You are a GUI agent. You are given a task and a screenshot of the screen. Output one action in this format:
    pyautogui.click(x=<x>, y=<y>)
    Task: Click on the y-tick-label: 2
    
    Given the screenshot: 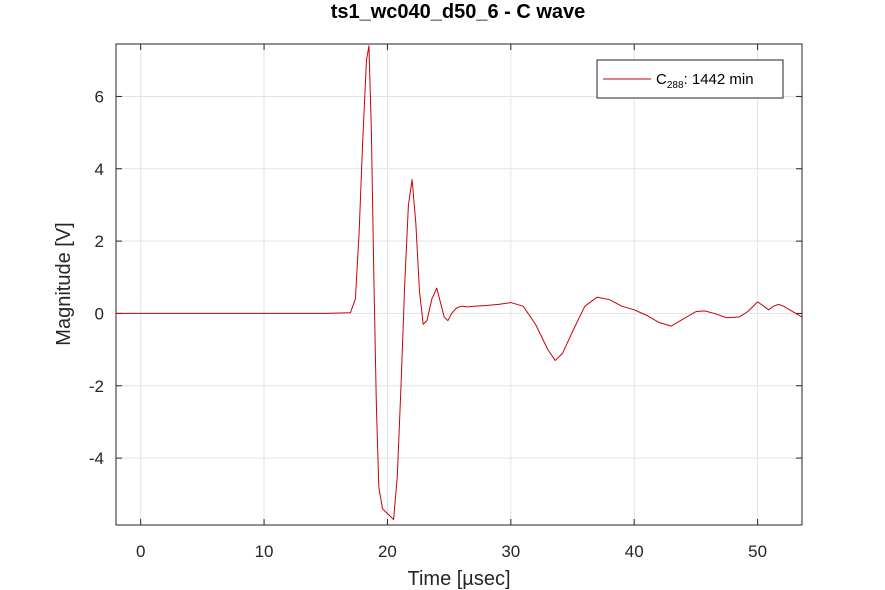 What is the action you would take?
    pyautogui.click(x=99, y=241)
    